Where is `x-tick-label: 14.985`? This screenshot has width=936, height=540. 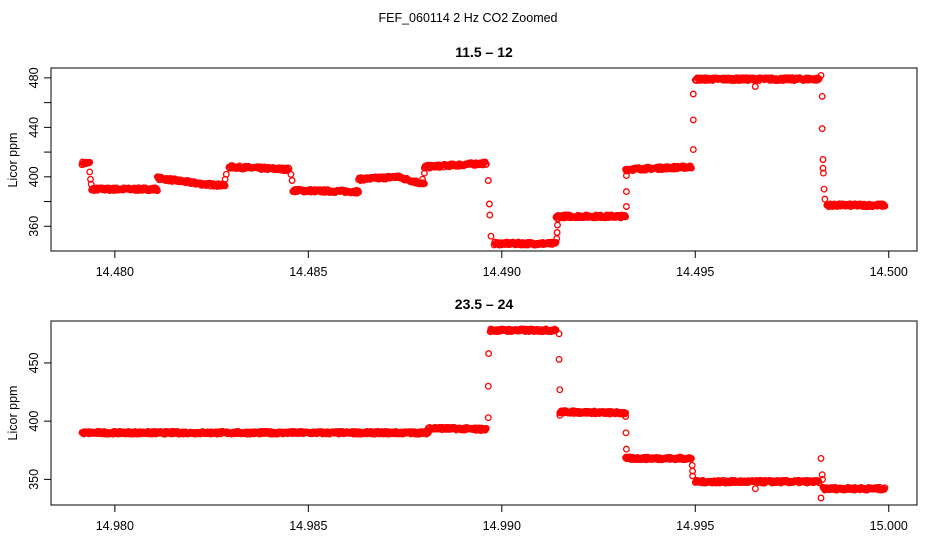
x-tick-label: 14.985 is located at coordinates (308, 526).